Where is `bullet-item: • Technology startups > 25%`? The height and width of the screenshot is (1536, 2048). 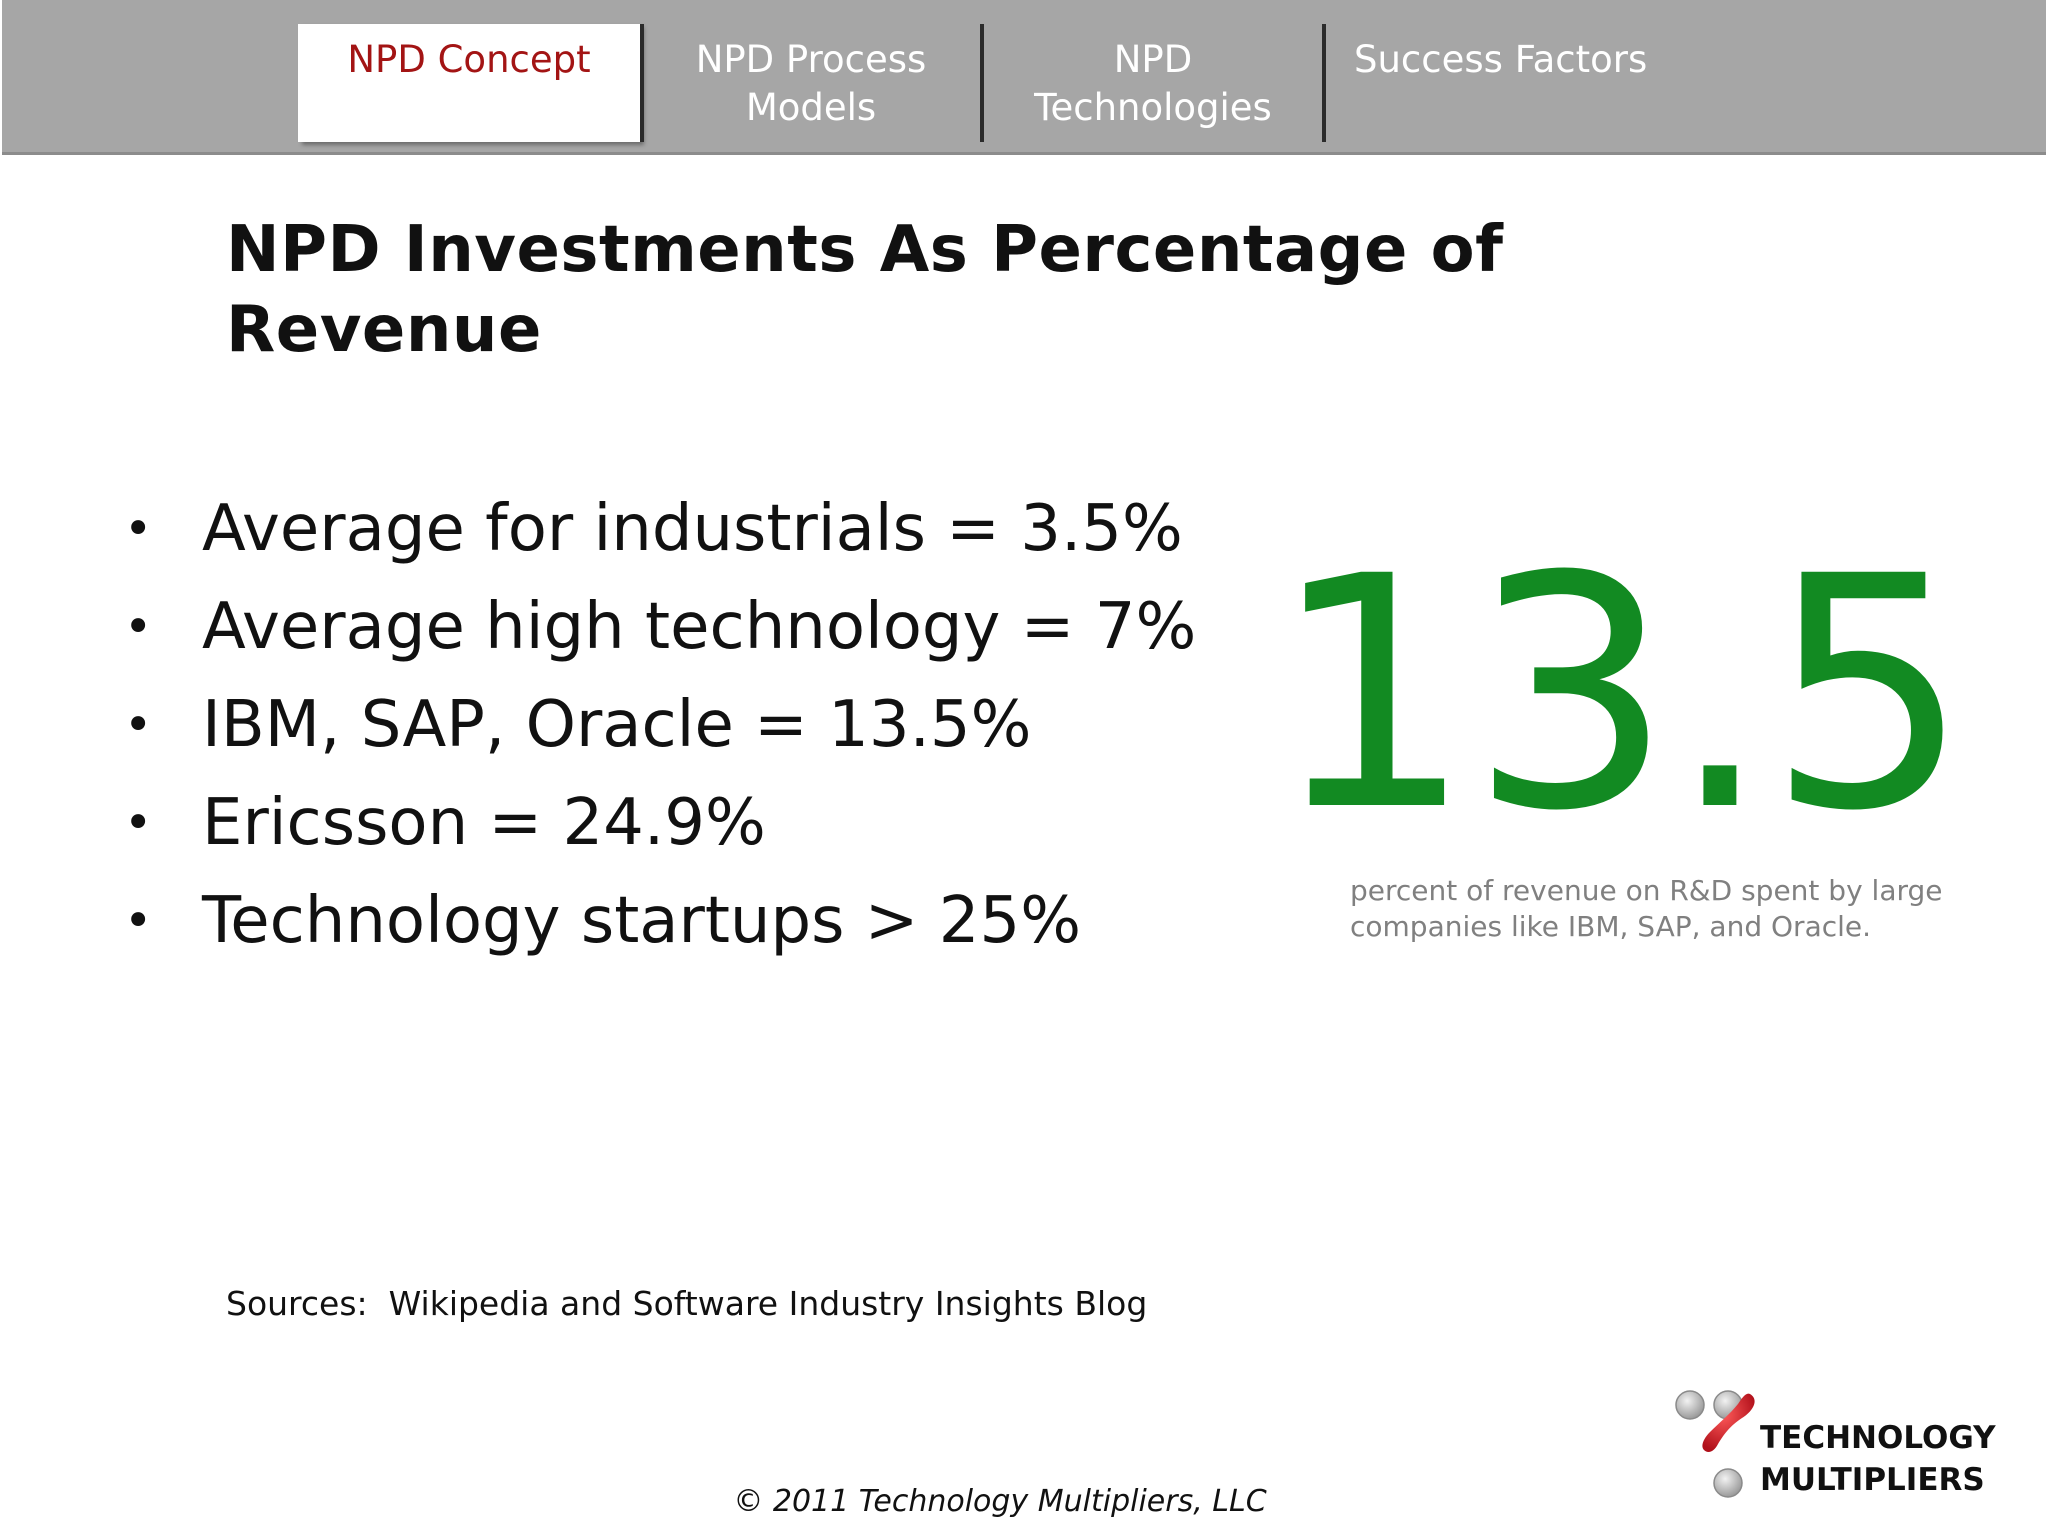
bullet-item: • Technology startups > 25% is located at coordinates (668, 921).